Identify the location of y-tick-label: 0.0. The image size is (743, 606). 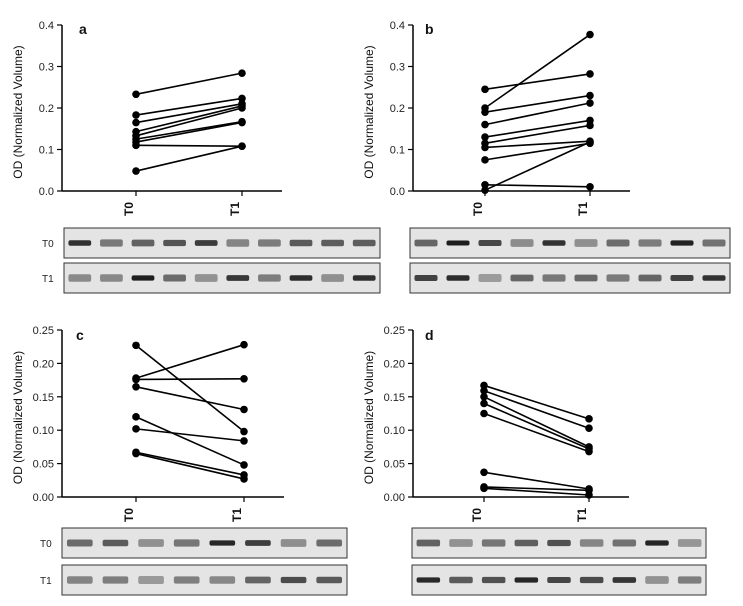
(397, 192).